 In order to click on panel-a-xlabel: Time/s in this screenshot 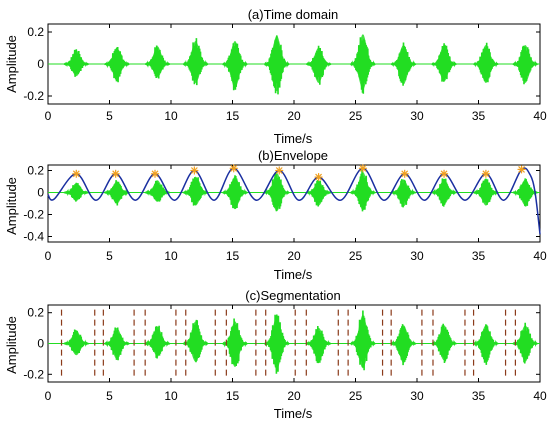, I will do `click(293, 138)`.